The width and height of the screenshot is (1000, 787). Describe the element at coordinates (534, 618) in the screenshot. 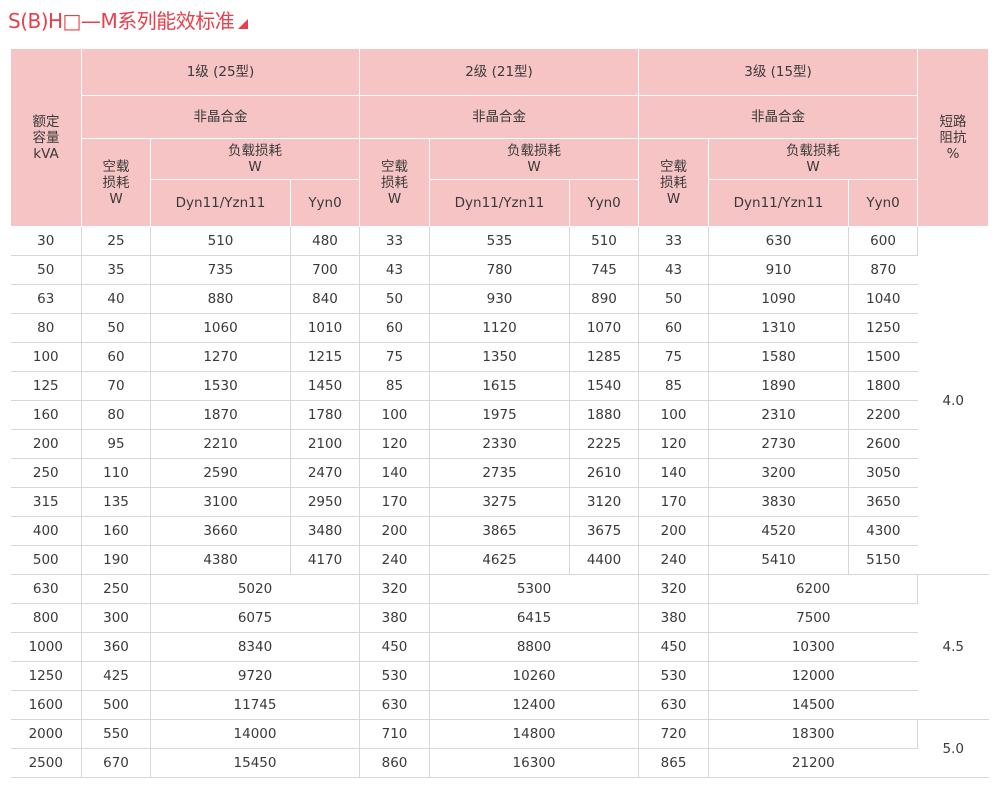

I see `table-cell: 6415` at that location.